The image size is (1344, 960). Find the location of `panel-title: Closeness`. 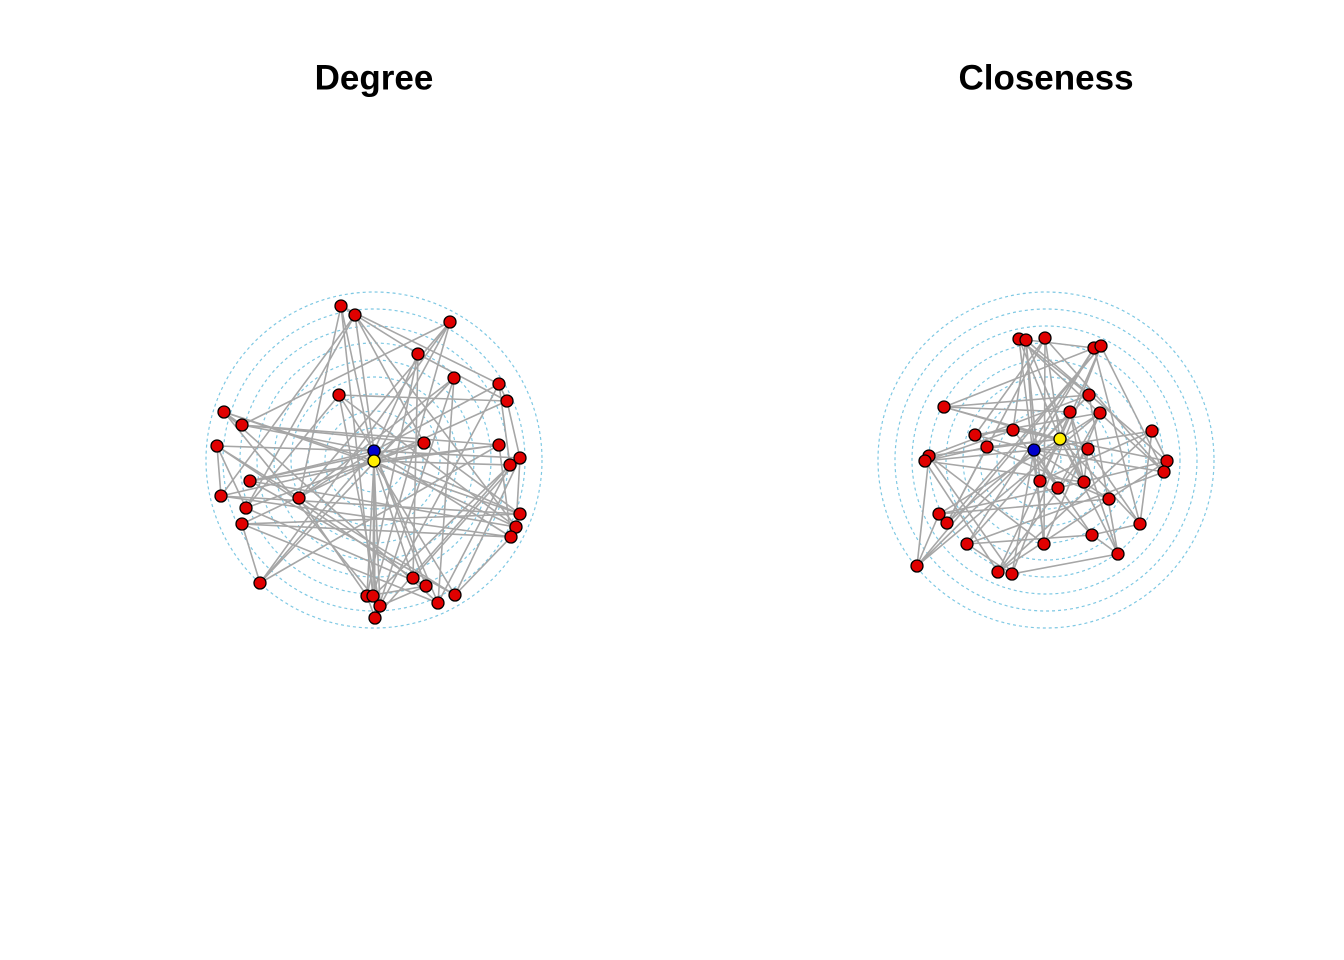

panel-title: Closeness is located at coordinates (1045, 77).